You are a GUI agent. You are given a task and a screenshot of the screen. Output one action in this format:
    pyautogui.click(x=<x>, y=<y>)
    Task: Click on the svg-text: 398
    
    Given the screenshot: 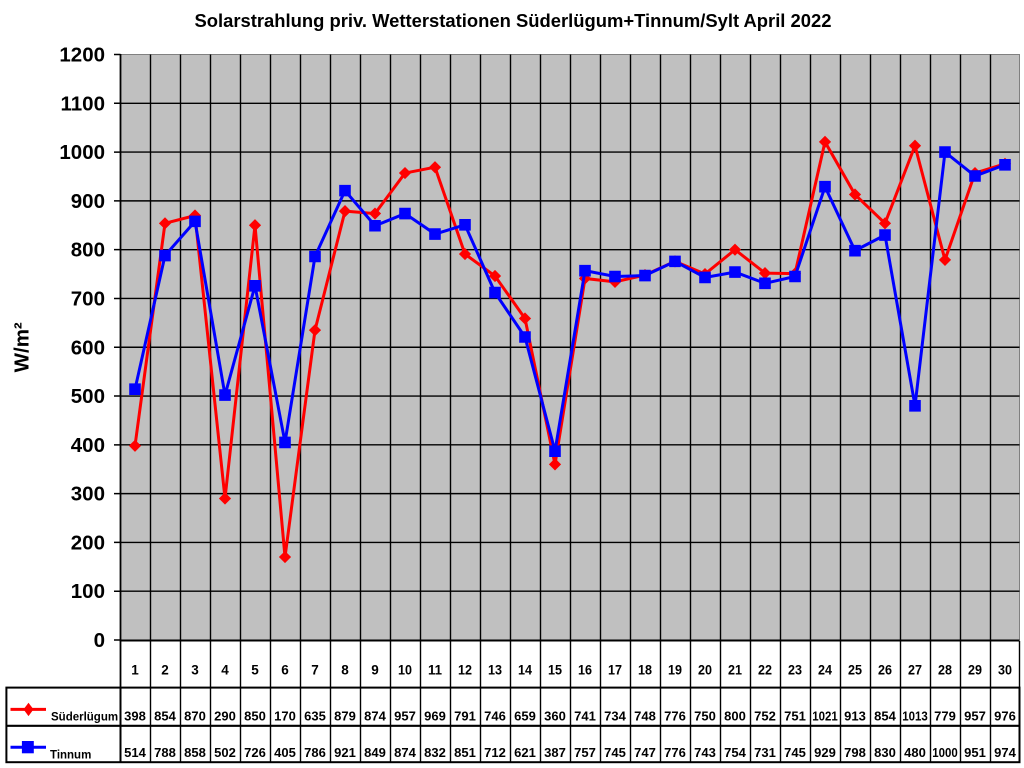 What is the action you would take?
    pyautogui.click(x=135, y=716)
    